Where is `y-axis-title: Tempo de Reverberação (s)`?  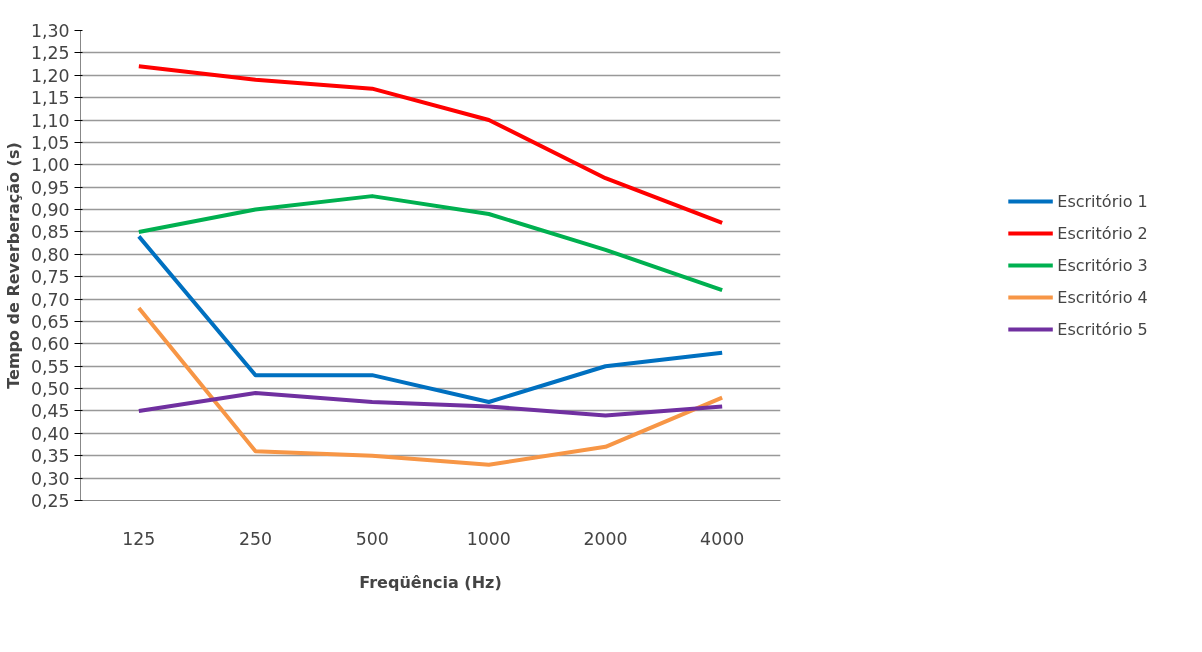 y-axis-title: Tempo de Reverberação (s) is located at coordinates (13, 265).